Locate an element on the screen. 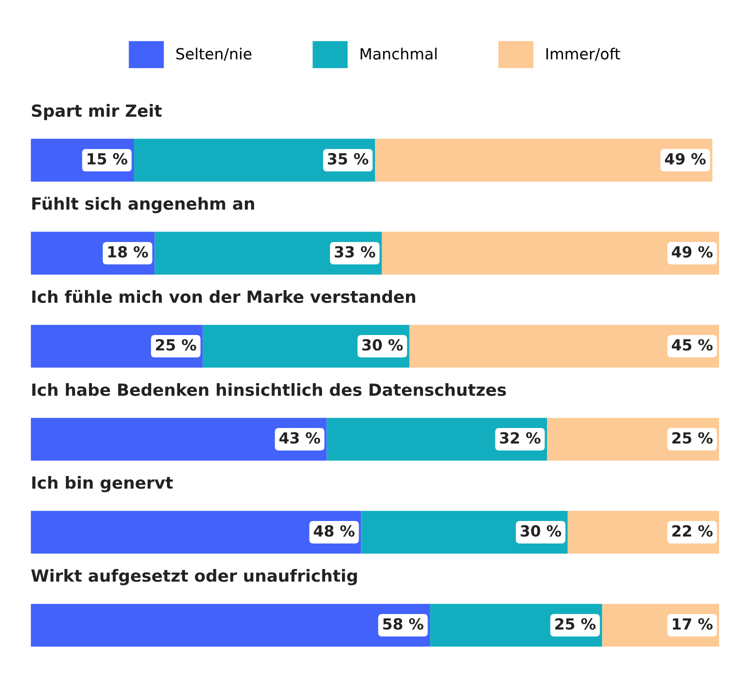 The width and height of the screenshot is (750, 676). legend-label: Manchmal is located at coordinates (398, 54).